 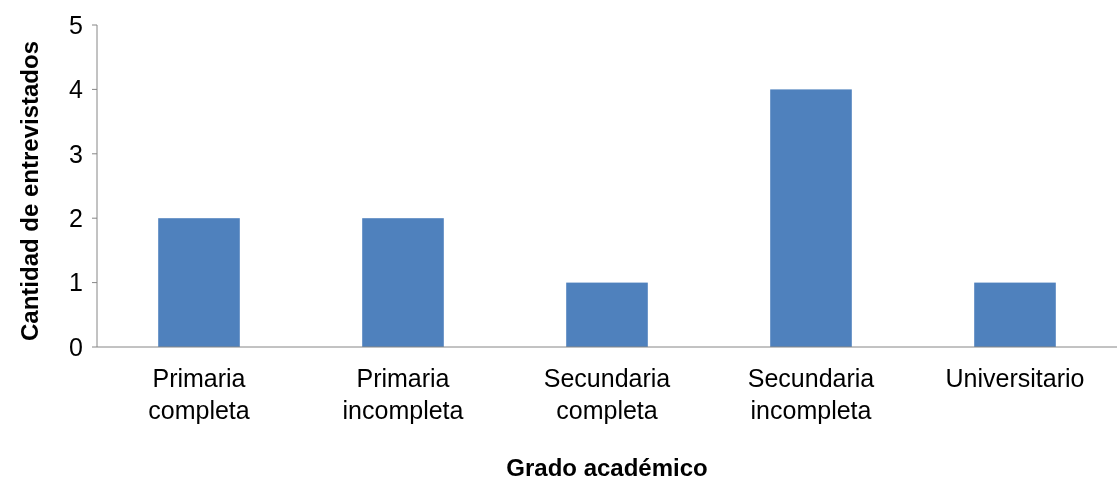 I want to click on x-tick-label: Primaria incompleta, so click(x=403, y=394).